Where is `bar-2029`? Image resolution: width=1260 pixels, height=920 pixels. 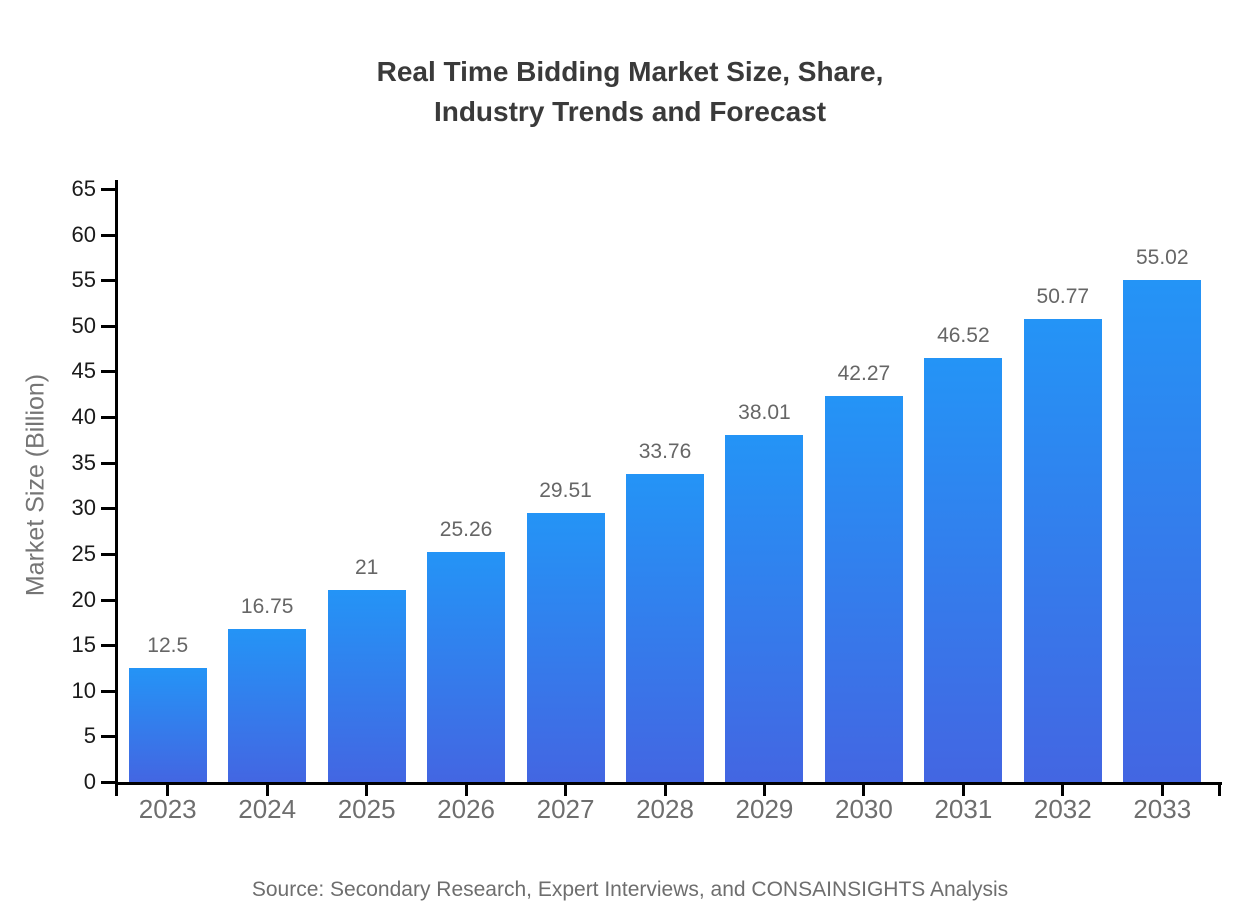 bar-2029 is located at coordinates (764, 608).